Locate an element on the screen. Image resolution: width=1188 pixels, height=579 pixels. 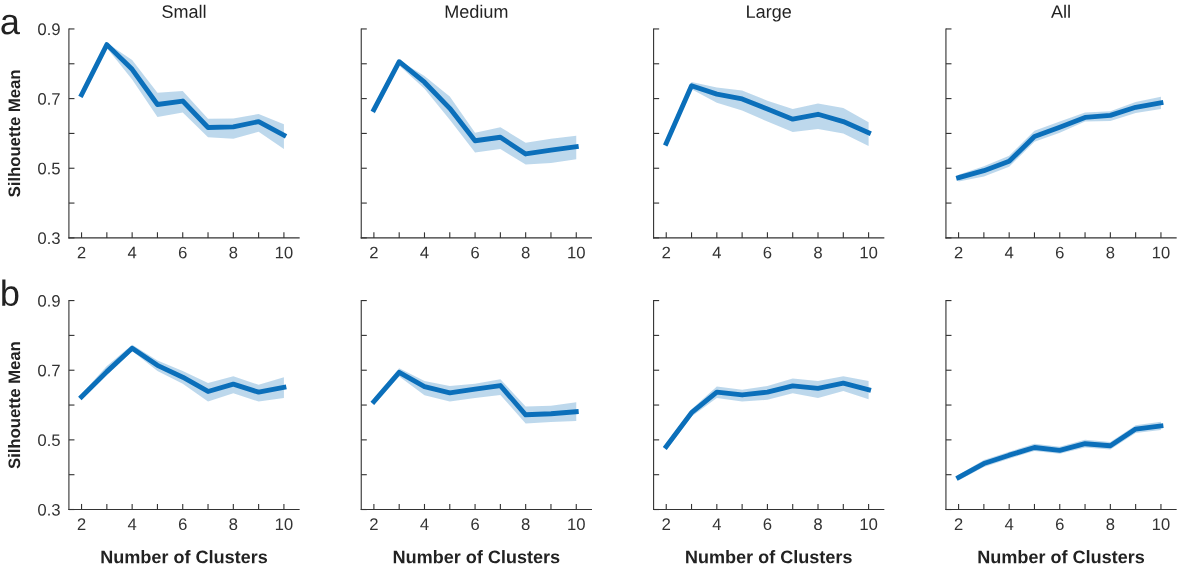
chart-title: Large is located at coordinates (769, 13).